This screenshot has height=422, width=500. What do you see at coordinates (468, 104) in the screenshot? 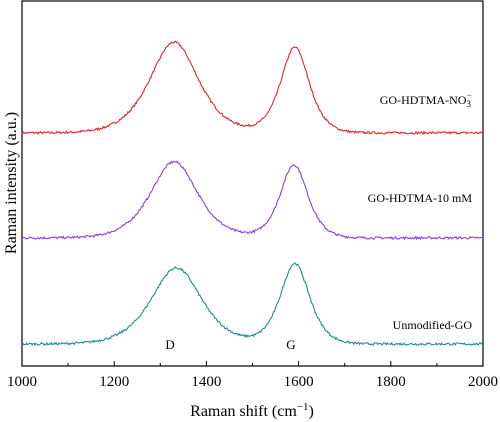
I see `series-label-sub: 3` at bounding box center [468, 104].